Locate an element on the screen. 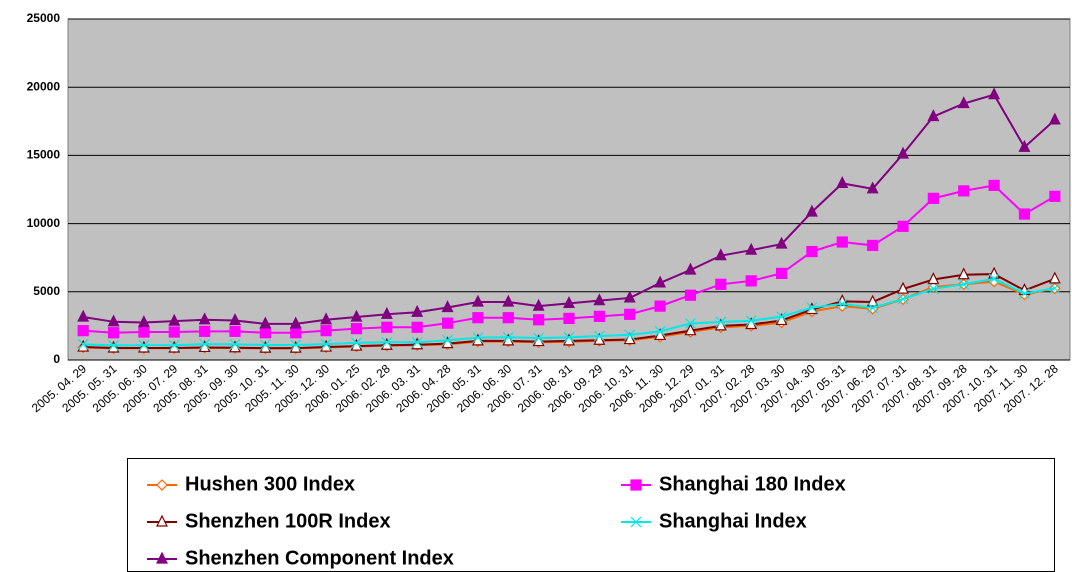 The image size is (1072, 572). y-tick-label: 15000 is located at coordinates (44, 155).